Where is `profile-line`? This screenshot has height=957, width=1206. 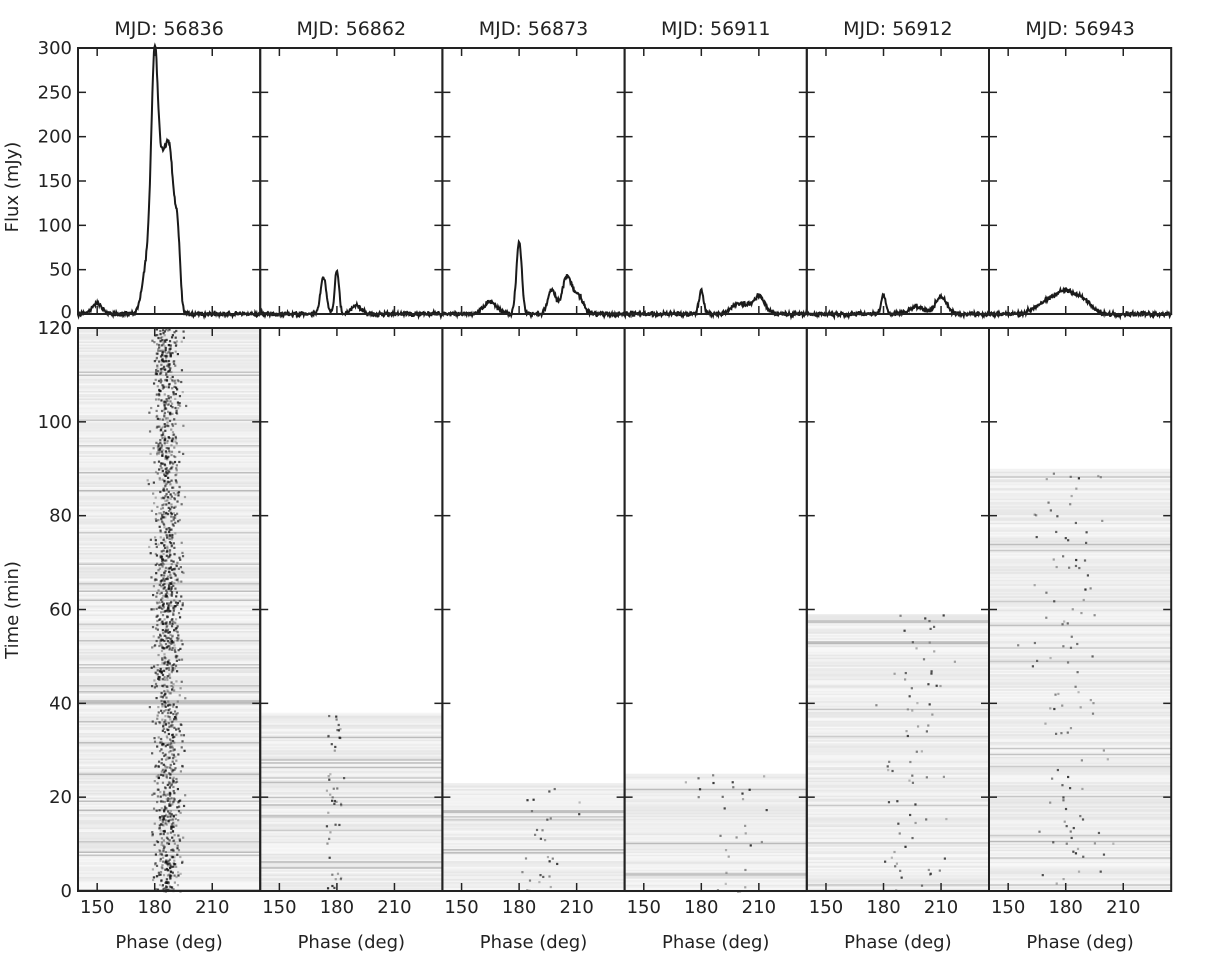 profile-line is located at coordinates (351, 294).